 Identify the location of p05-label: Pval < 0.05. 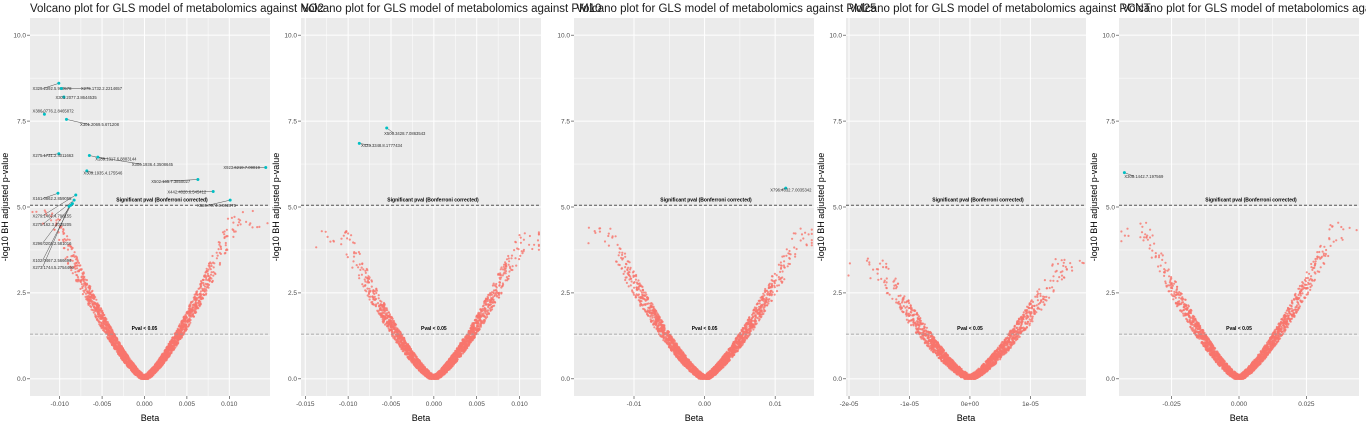
(145, 329).